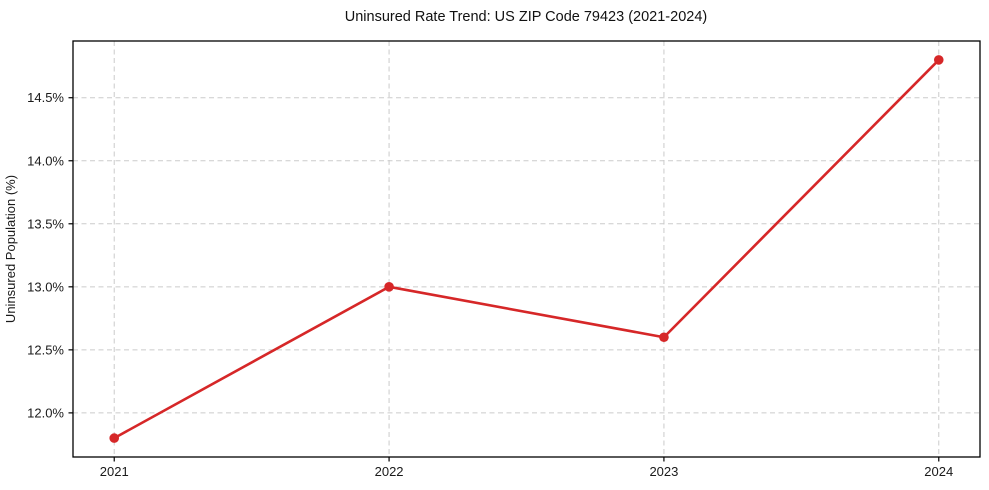 This screenshot has height=490, width=989. Describe the element at coordinates (114, 471) in the screenshot. I see `x-tick-label: 2021` at that location.